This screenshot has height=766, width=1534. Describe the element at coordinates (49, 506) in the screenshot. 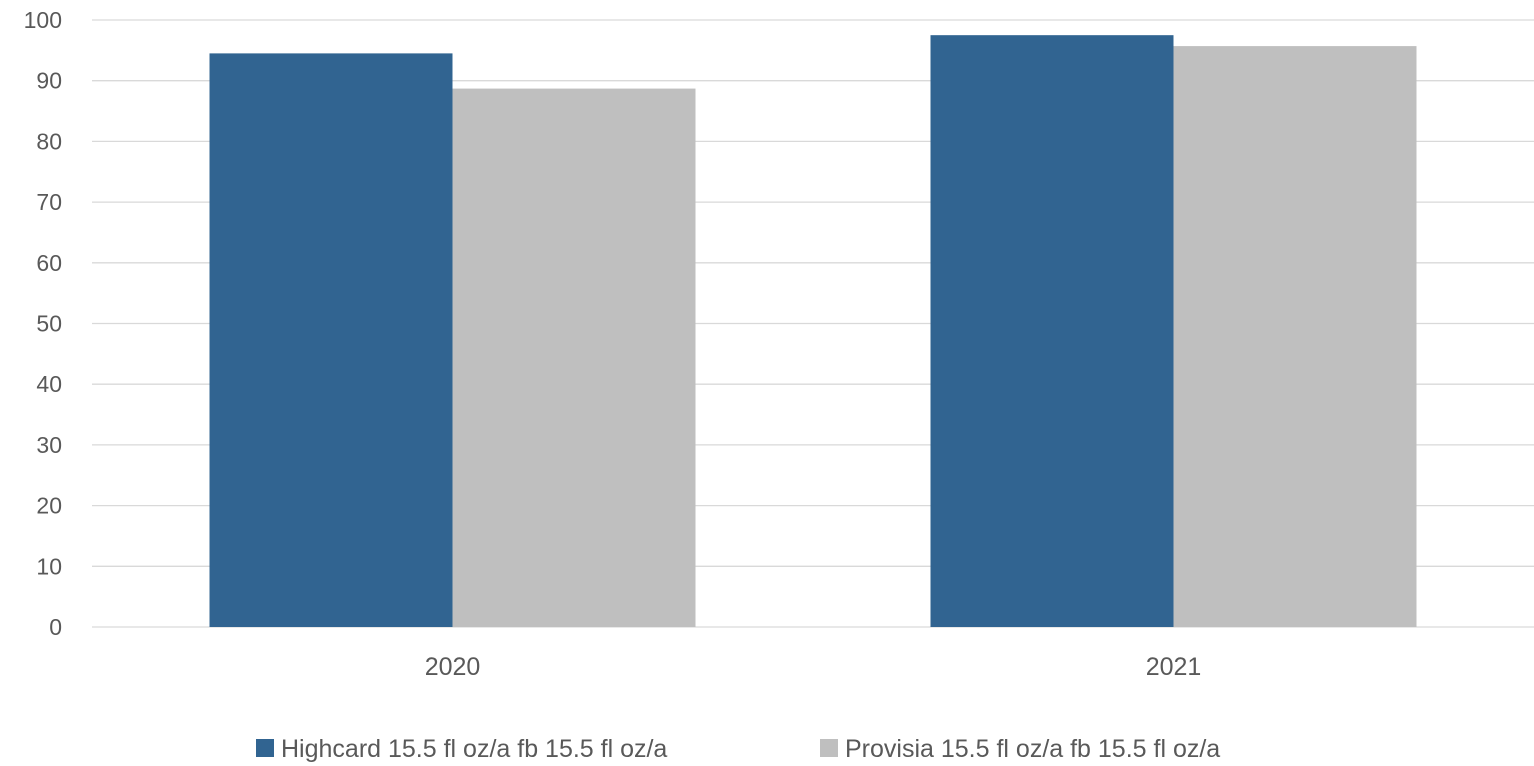

I see `y-tick-label: 20` at that location.